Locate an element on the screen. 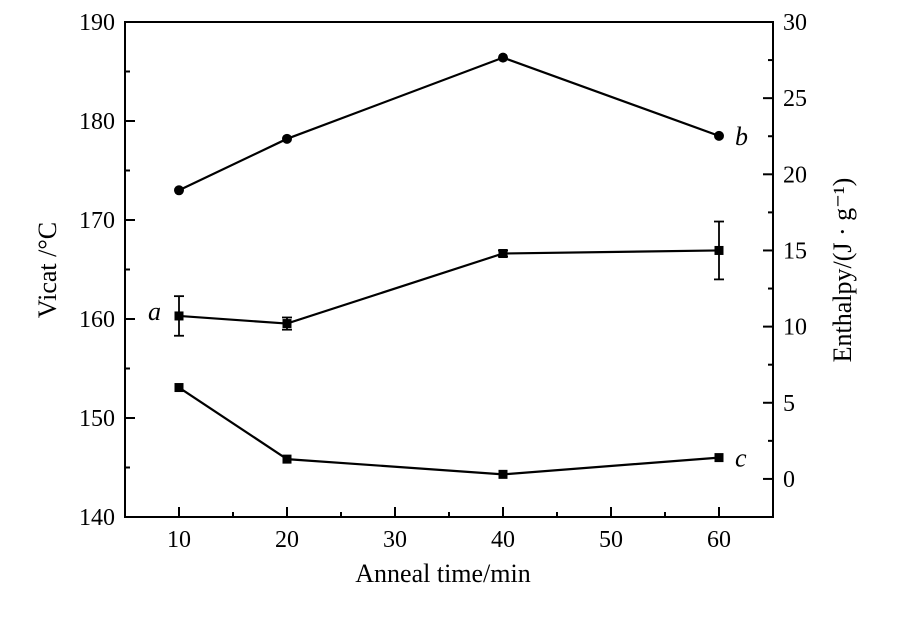  y-left-tick-label: 150 is located at coordinates (97, 419).